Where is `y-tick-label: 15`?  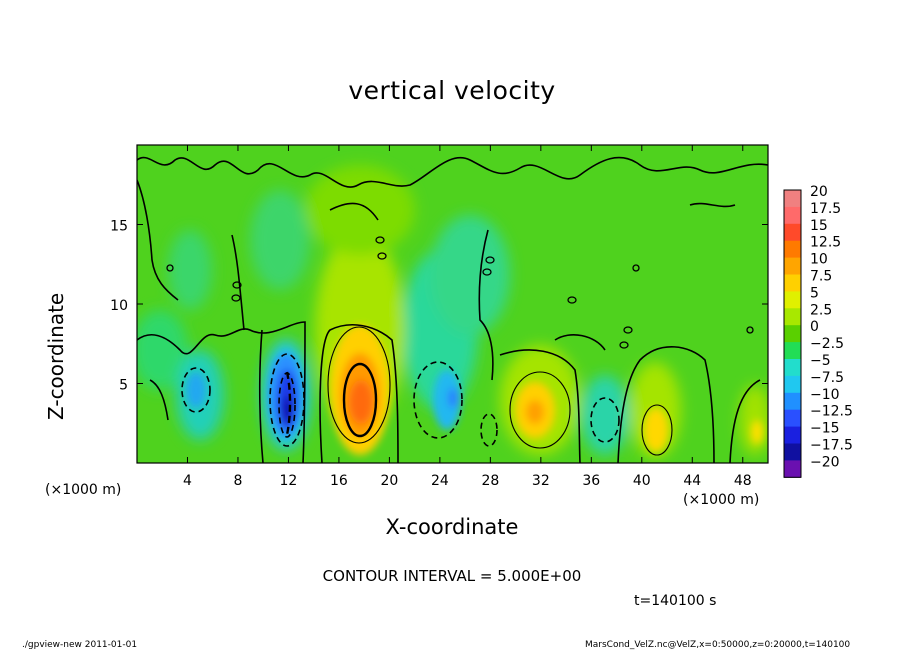
y-tick-label: 15 is located at coordinates (119, 227).